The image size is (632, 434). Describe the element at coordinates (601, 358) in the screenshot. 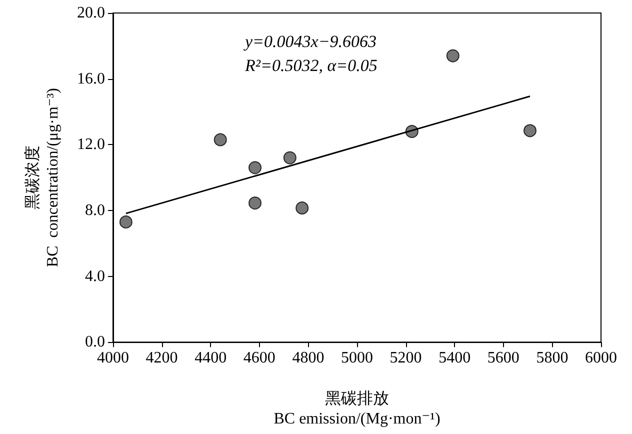

I see `x-tick-label: 6000` at that location.